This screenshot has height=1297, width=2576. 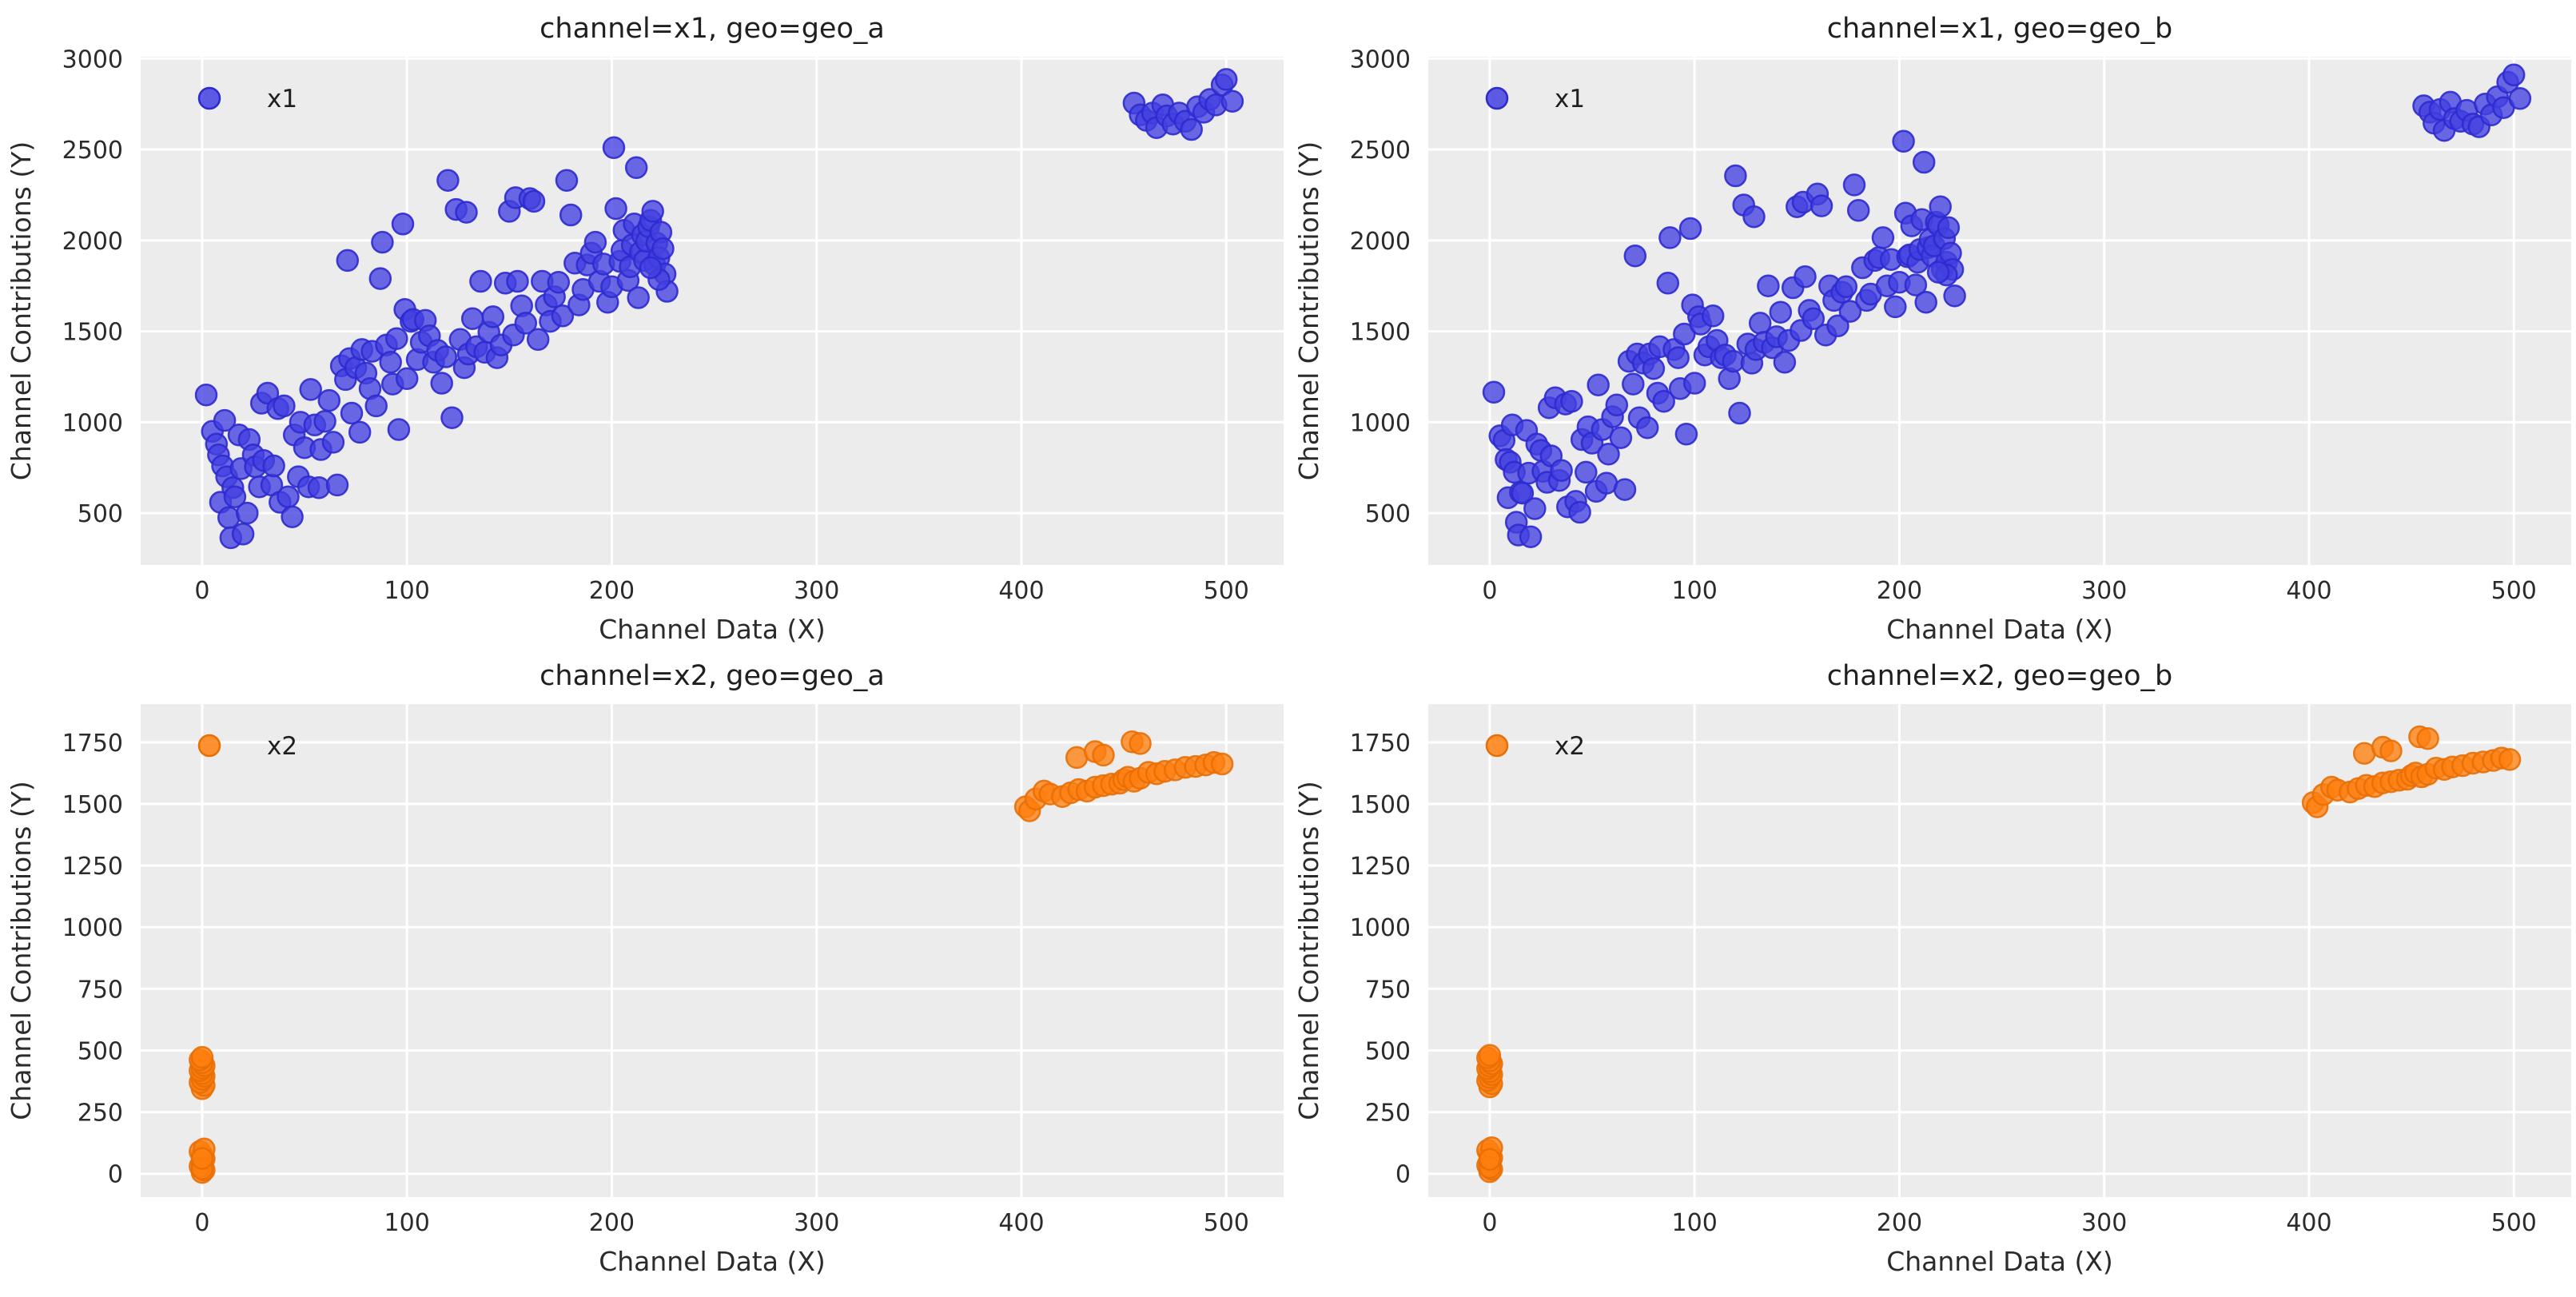 I want to click on y-tick-label: 750, so click(x=1388, y=990).